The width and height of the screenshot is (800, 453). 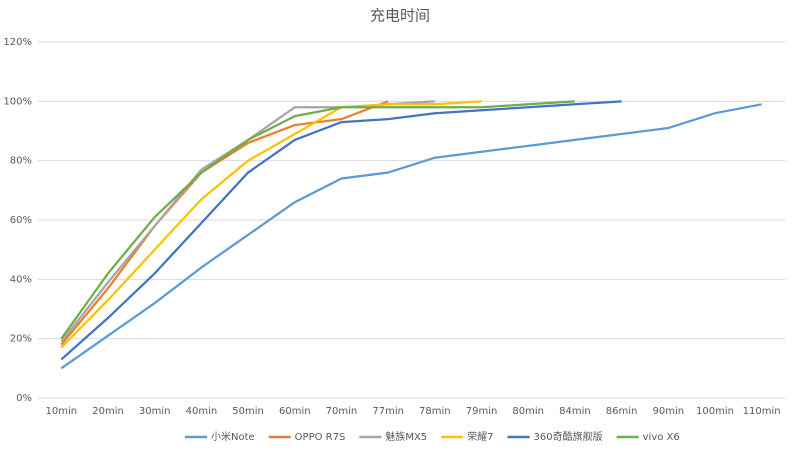 What do you see at coordinates (622, 411) in the screenshot?
I see `x-tick-label: 86min` at bounding box center [622, 411].